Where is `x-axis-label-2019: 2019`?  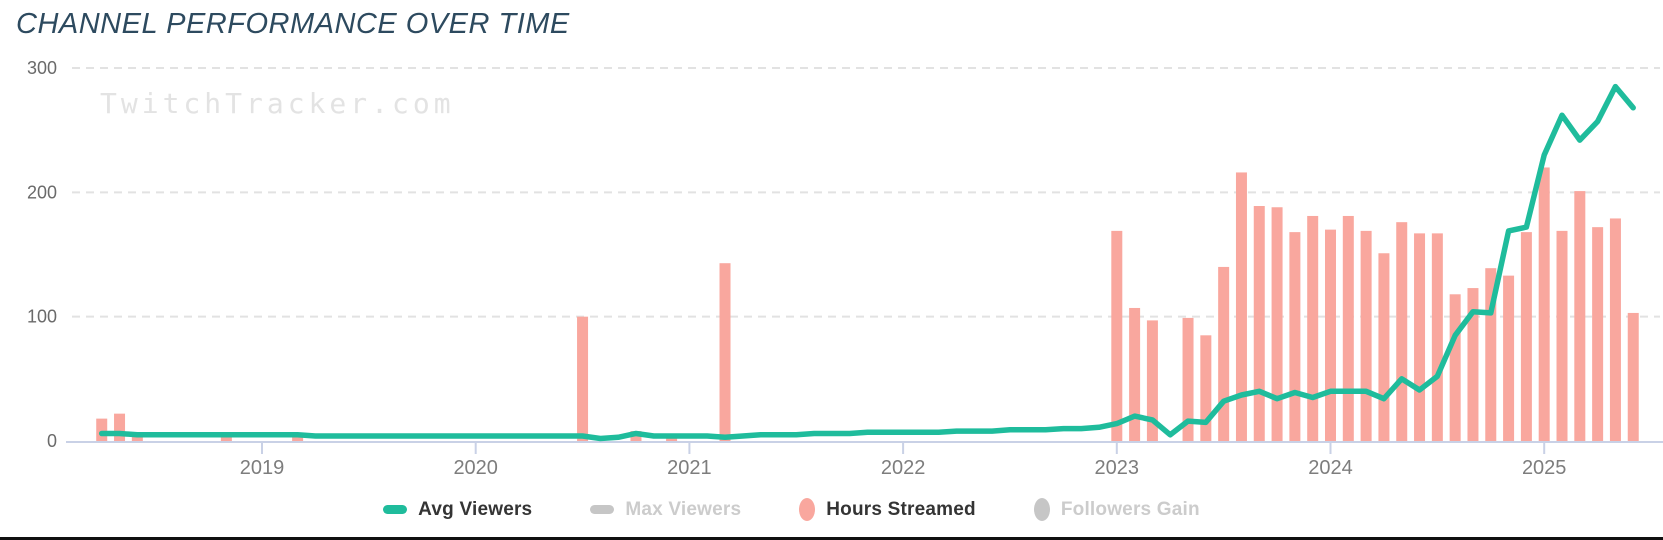
x-axis-label-2019: 2019 is located at coordinates (262, 468).